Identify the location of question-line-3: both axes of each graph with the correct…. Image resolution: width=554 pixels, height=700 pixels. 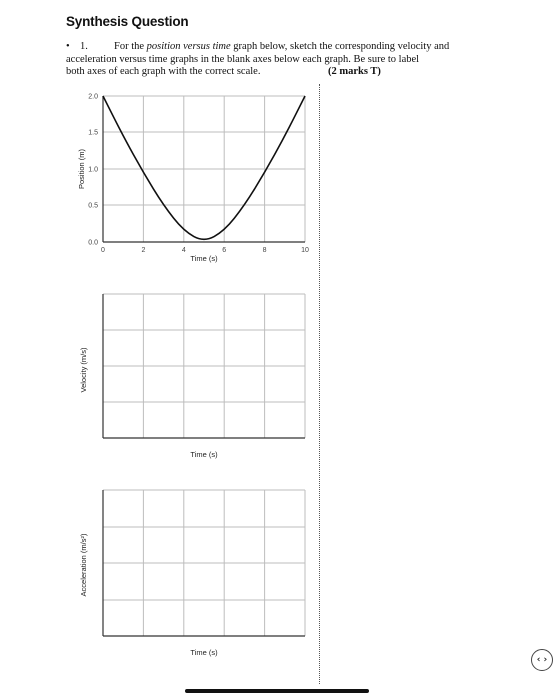
(163, 71).